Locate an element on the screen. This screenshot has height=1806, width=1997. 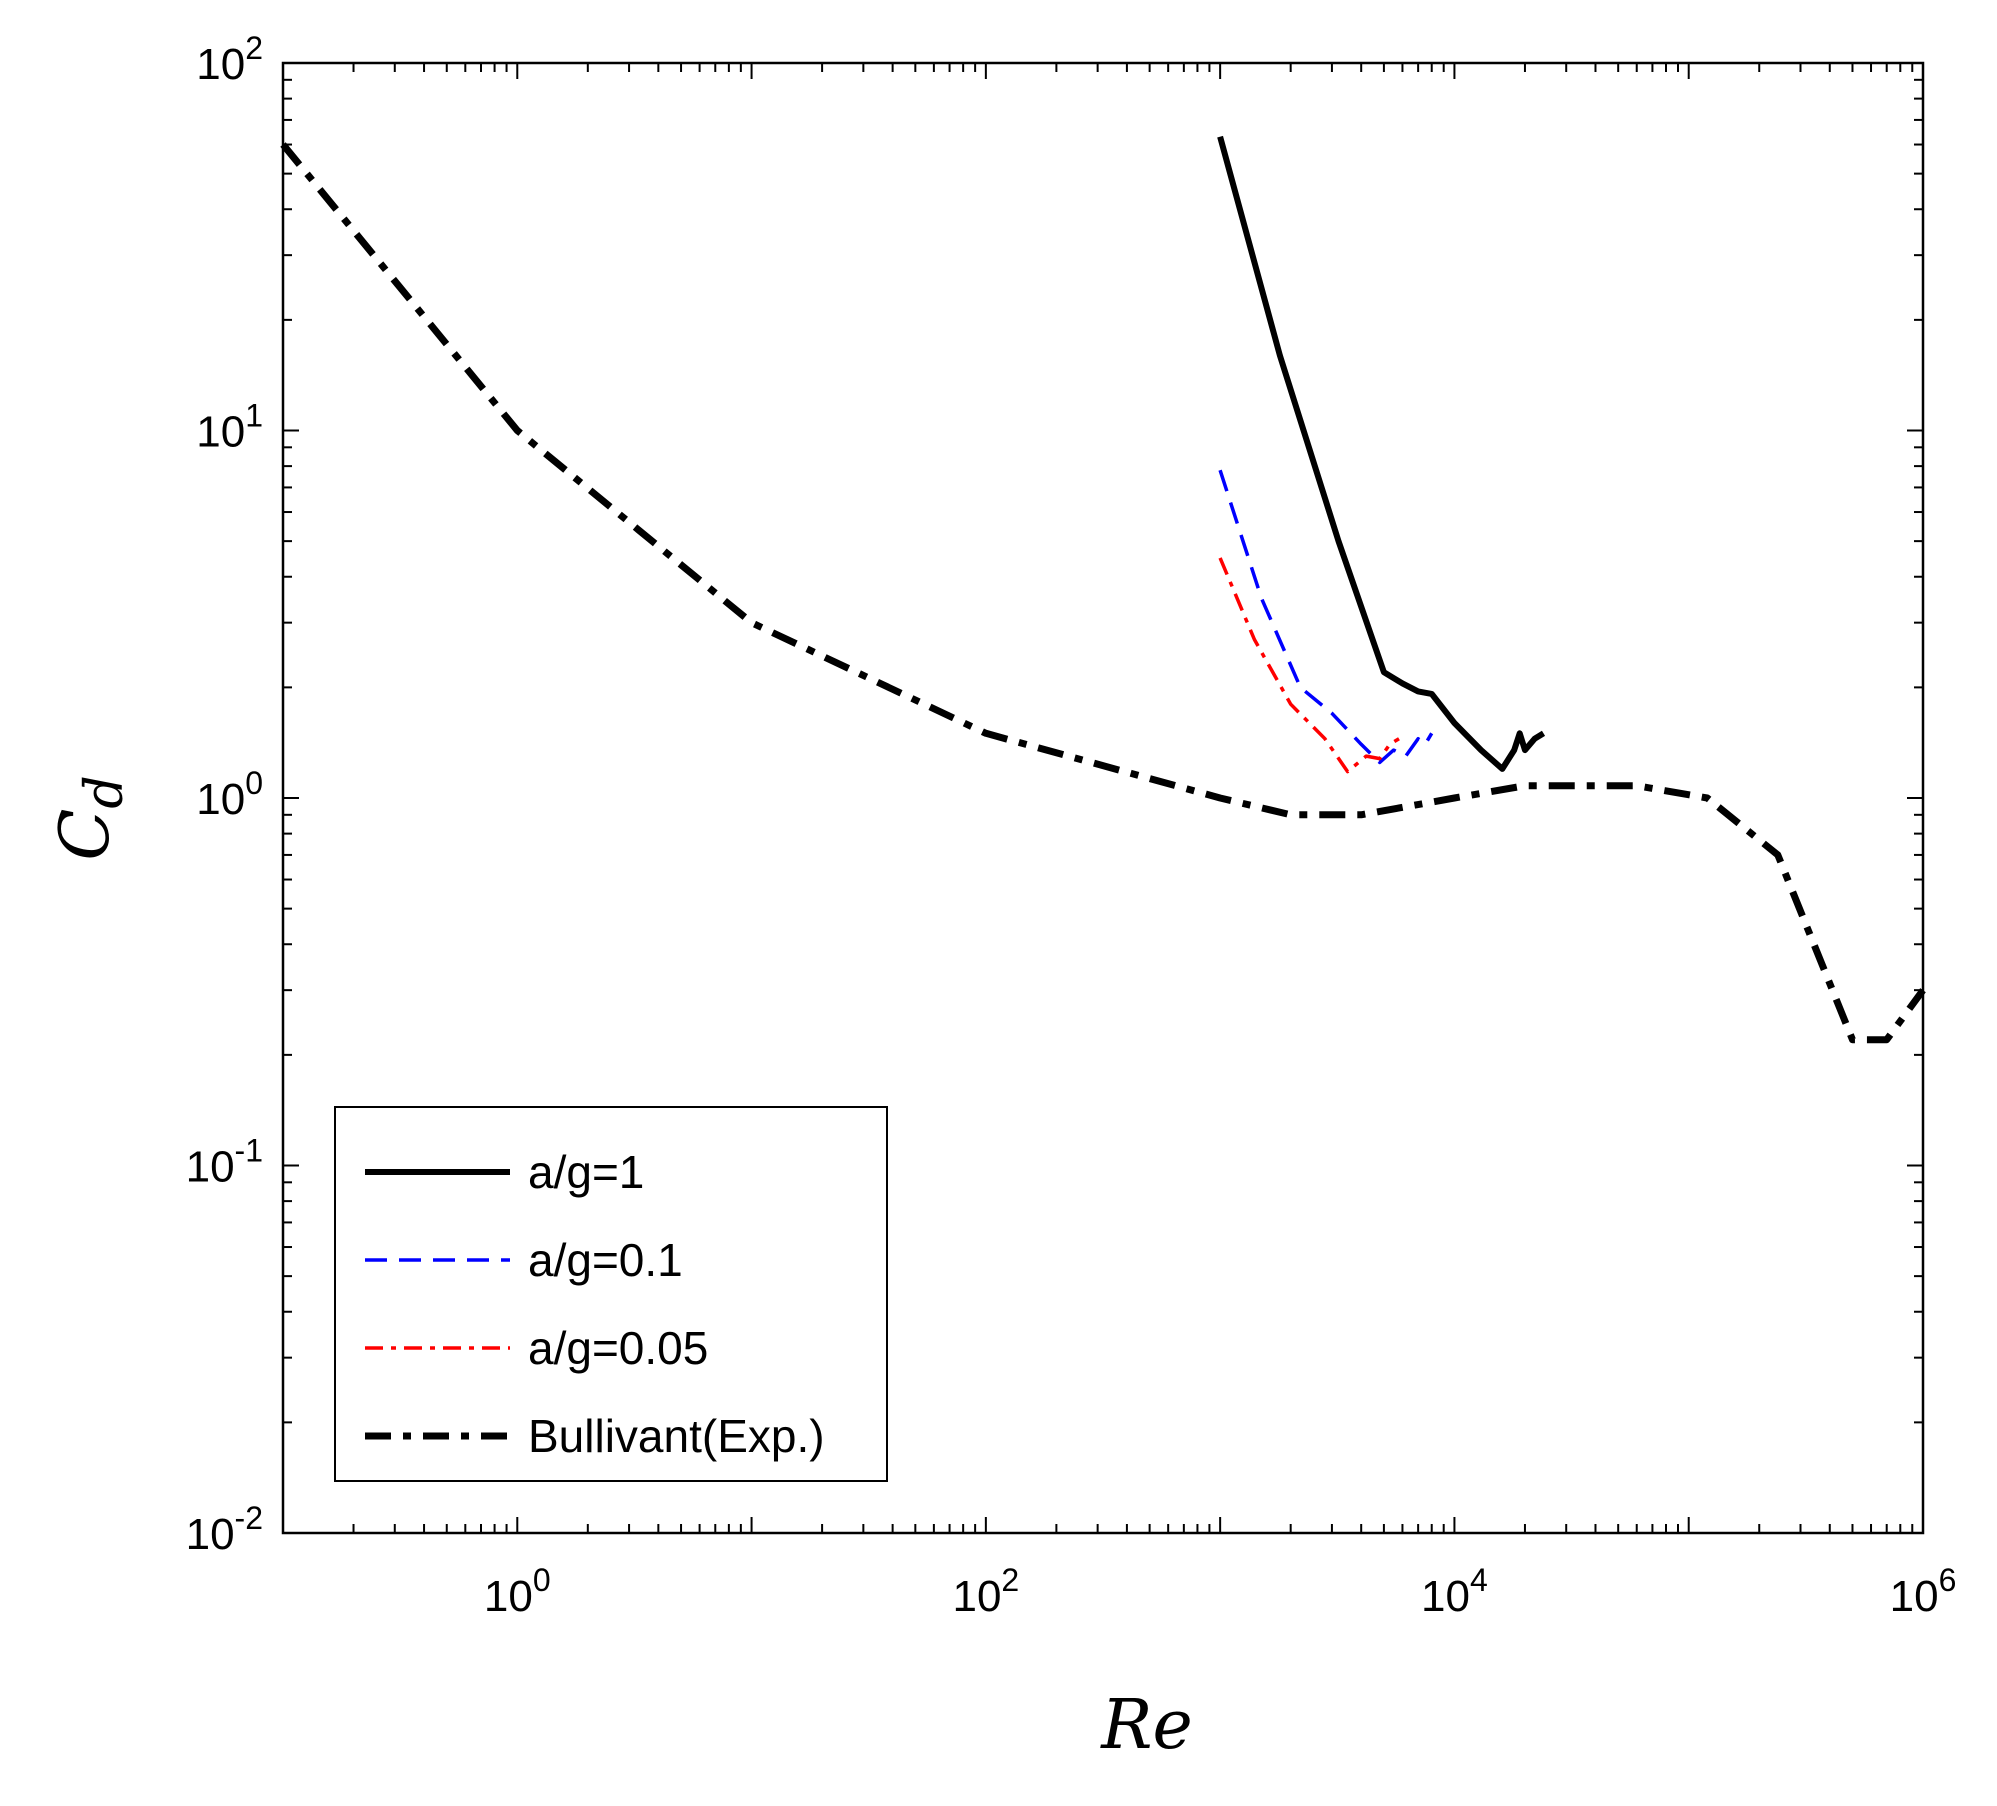
legend-label: a/g=1 is located at coordinates (586, 1172).